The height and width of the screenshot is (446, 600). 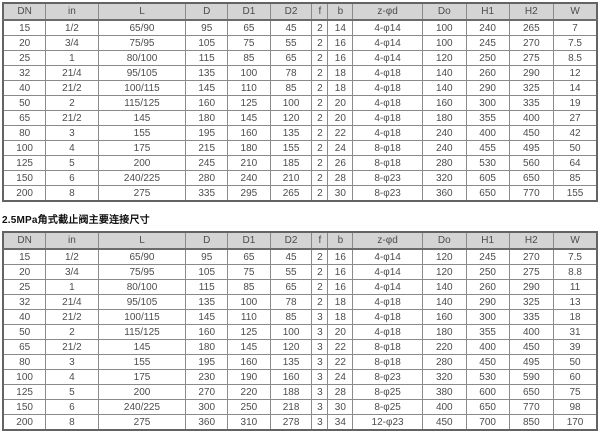 What do you see at coordinates (575, 272) in the screenshot?
I see `table-cell: 8.8` at bounding box center [575, 272].